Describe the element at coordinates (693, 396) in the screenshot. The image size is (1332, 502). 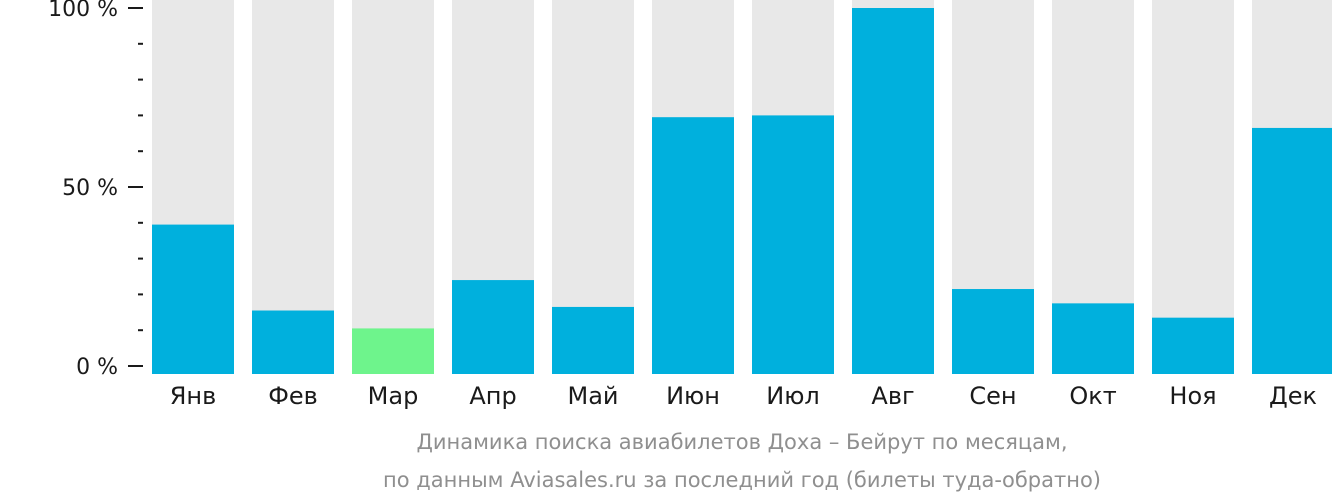
I see `x-tick-label: Июн` at that location.